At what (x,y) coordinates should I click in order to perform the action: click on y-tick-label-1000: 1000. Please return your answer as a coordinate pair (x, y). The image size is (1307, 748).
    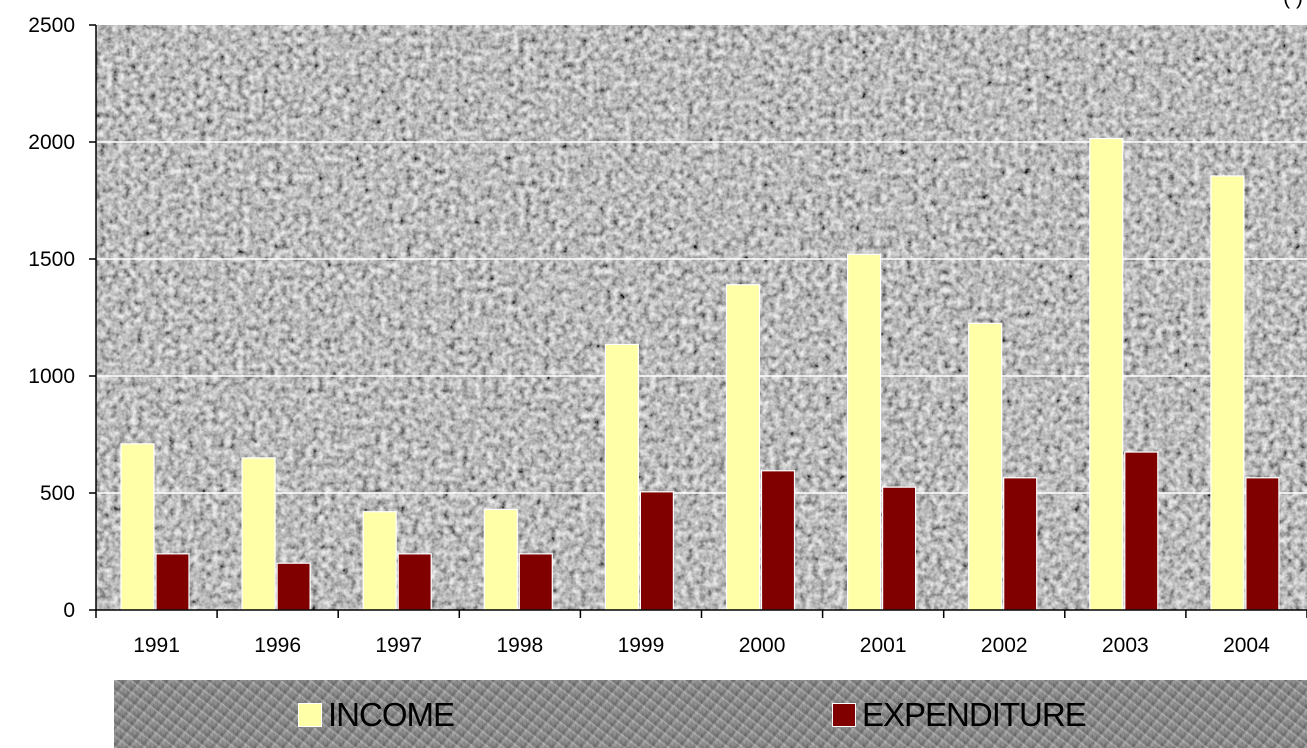
    Looking at the image, I should click on (51, 376).